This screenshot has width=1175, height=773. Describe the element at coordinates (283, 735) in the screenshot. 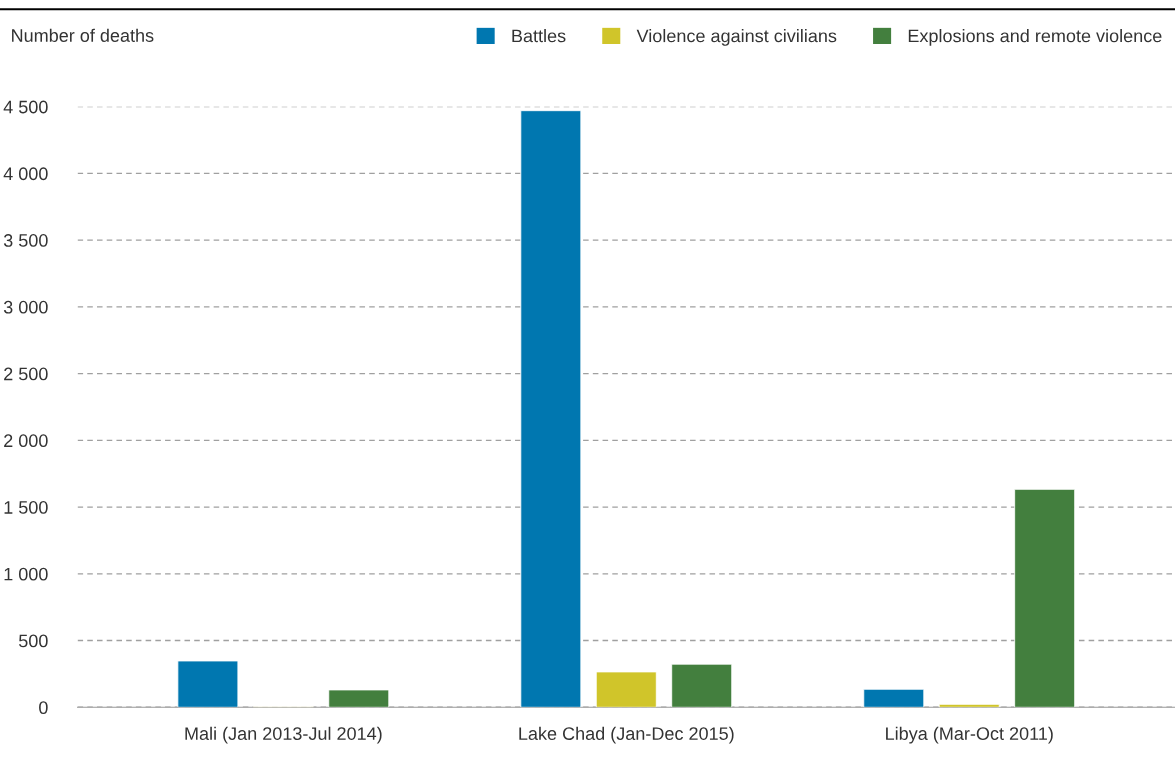

I see `x-tick-label: Mali (Jan 2013-Jul 2014)` at that location.